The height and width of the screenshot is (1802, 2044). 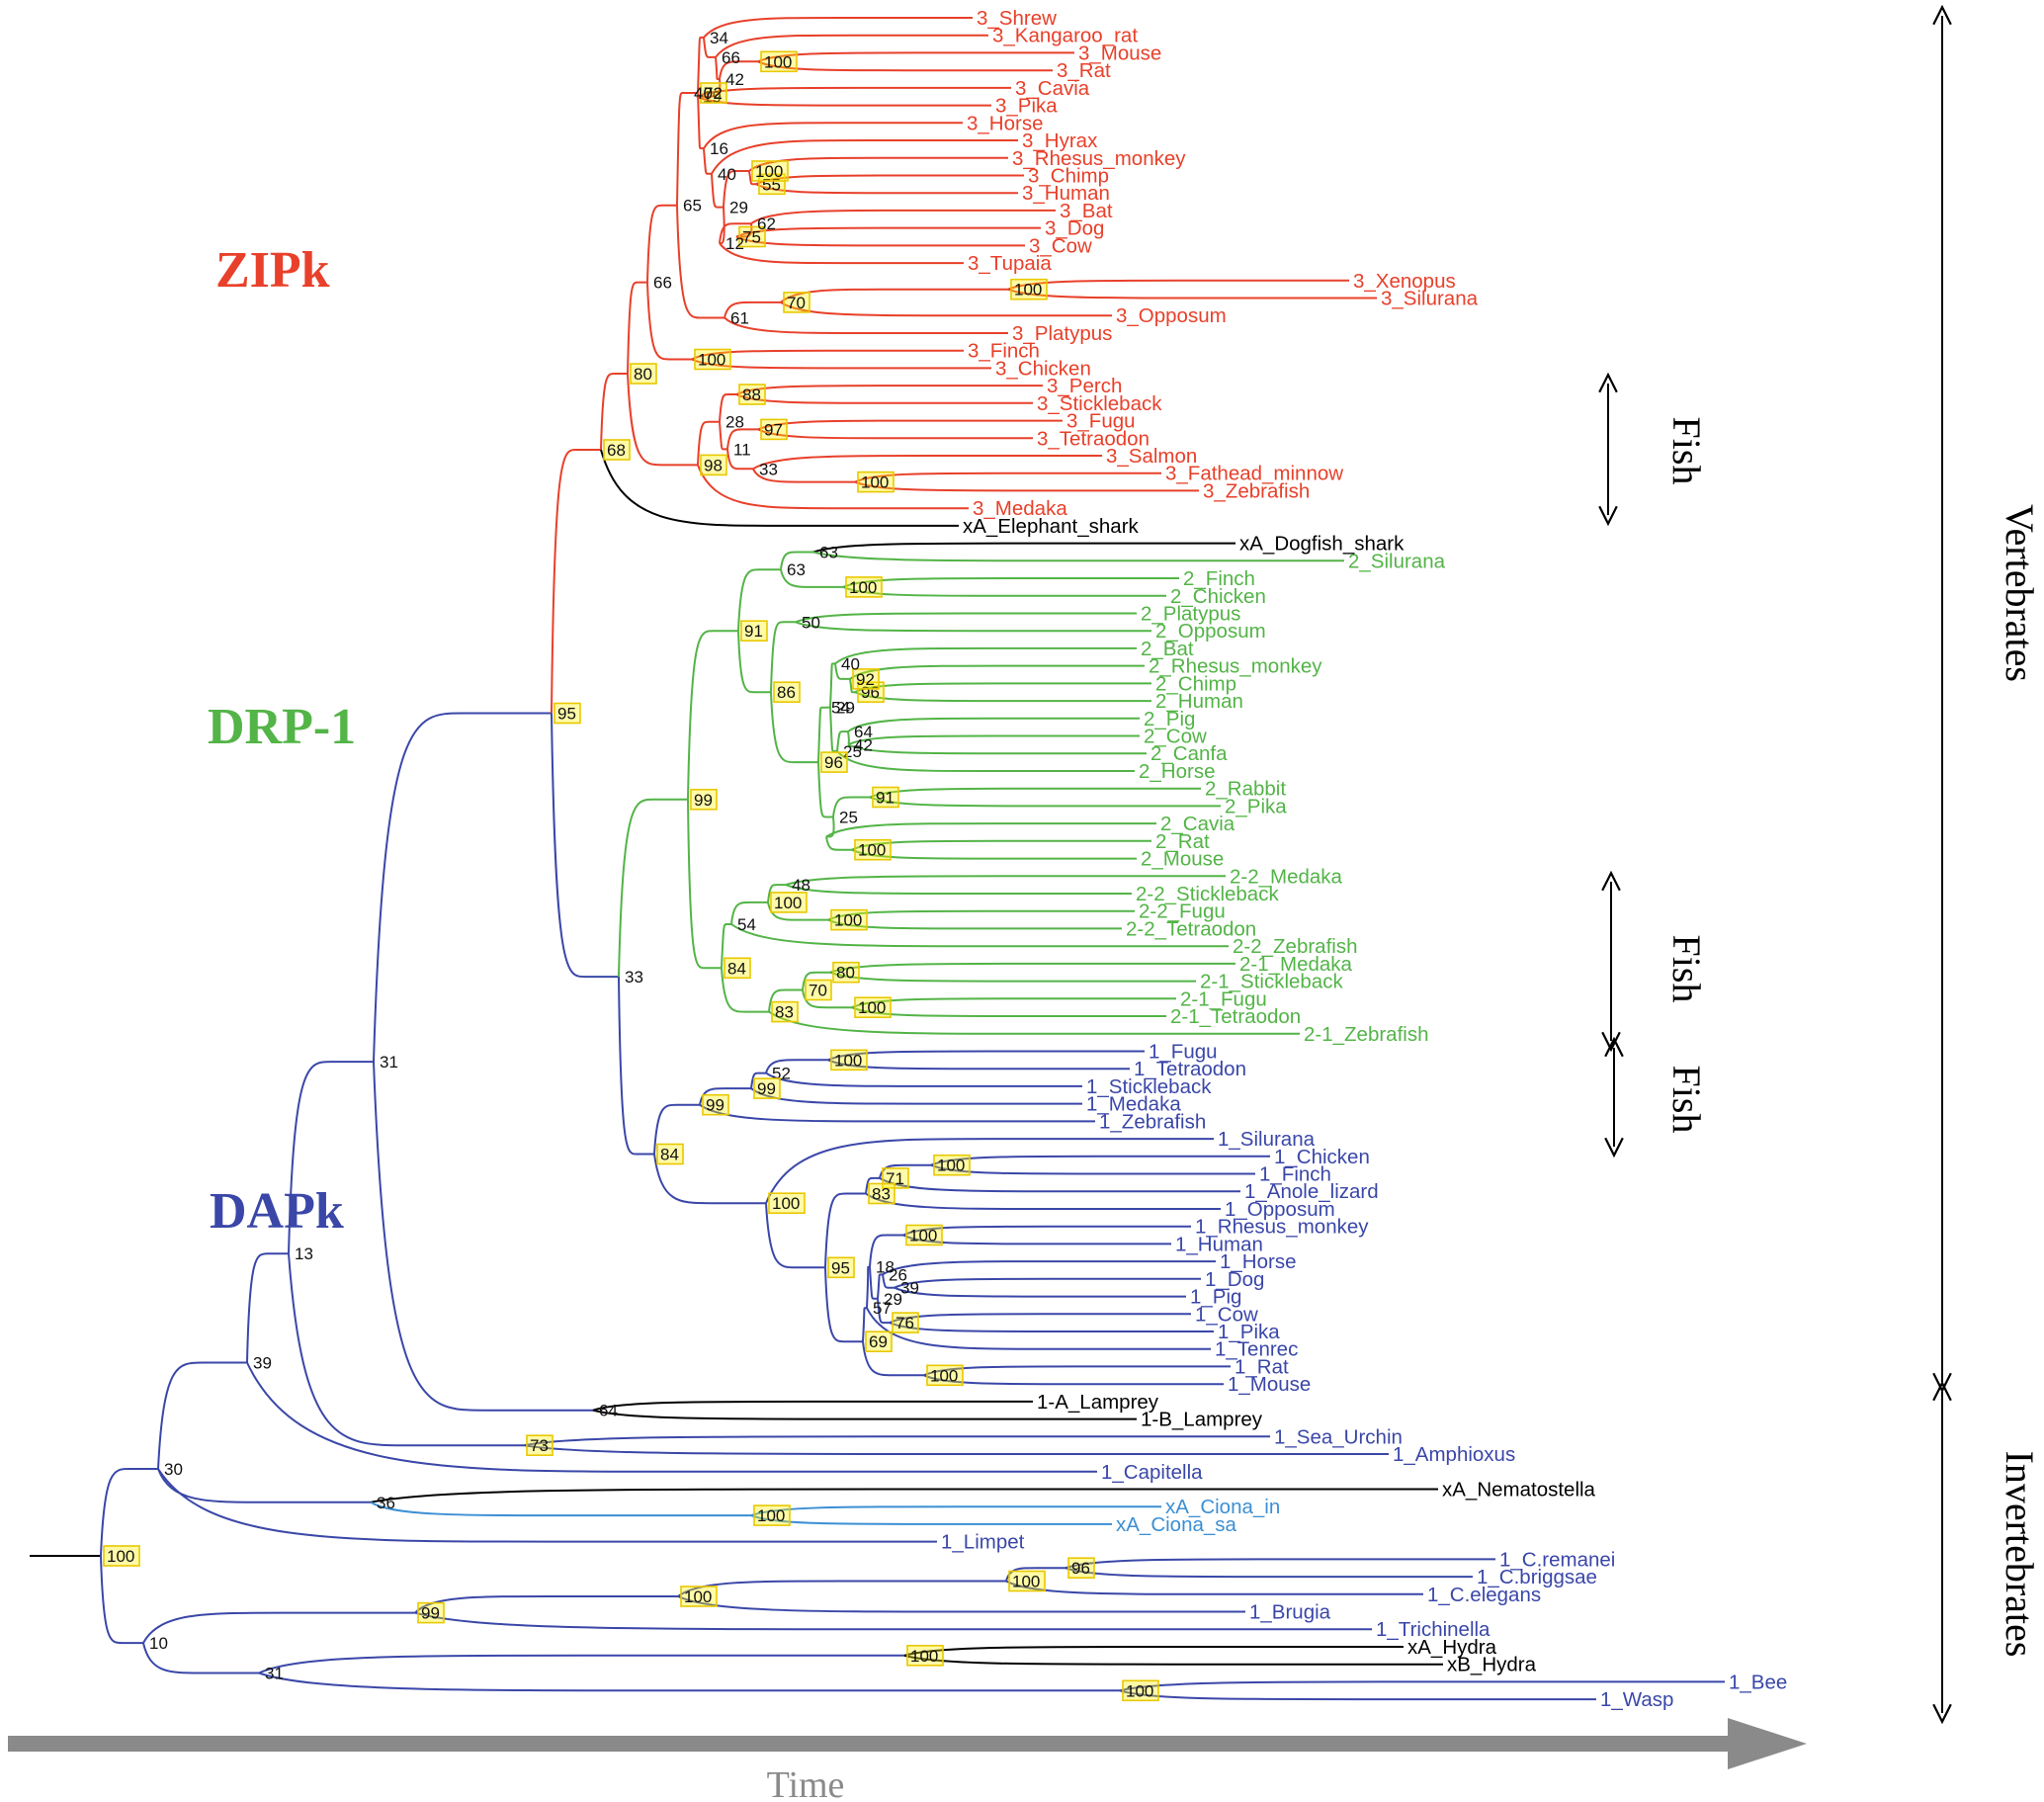 I want to click on support-value: 100, so click(x=848, y=1060).